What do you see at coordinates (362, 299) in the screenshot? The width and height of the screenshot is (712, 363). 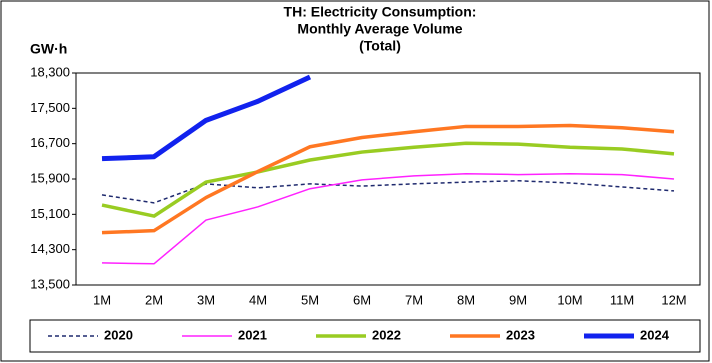 I see `x-tick-label: 6M` at bounding box center [362, 299].